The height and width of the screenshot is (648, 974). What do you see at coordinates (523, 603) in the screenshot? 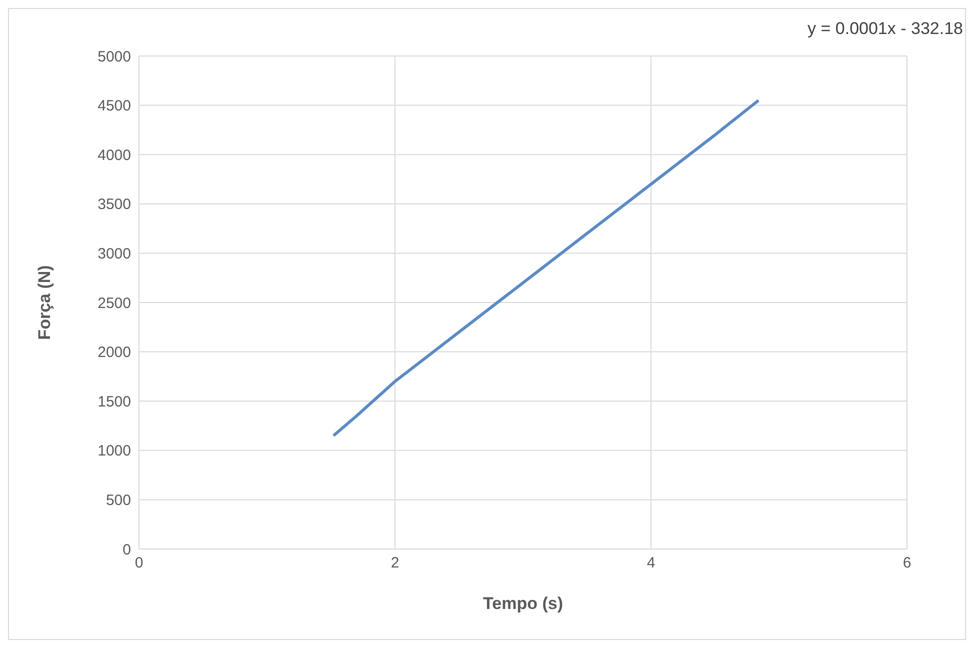
I see `x-axis-title: Tempo (s)` at bounding box center [523, 603].